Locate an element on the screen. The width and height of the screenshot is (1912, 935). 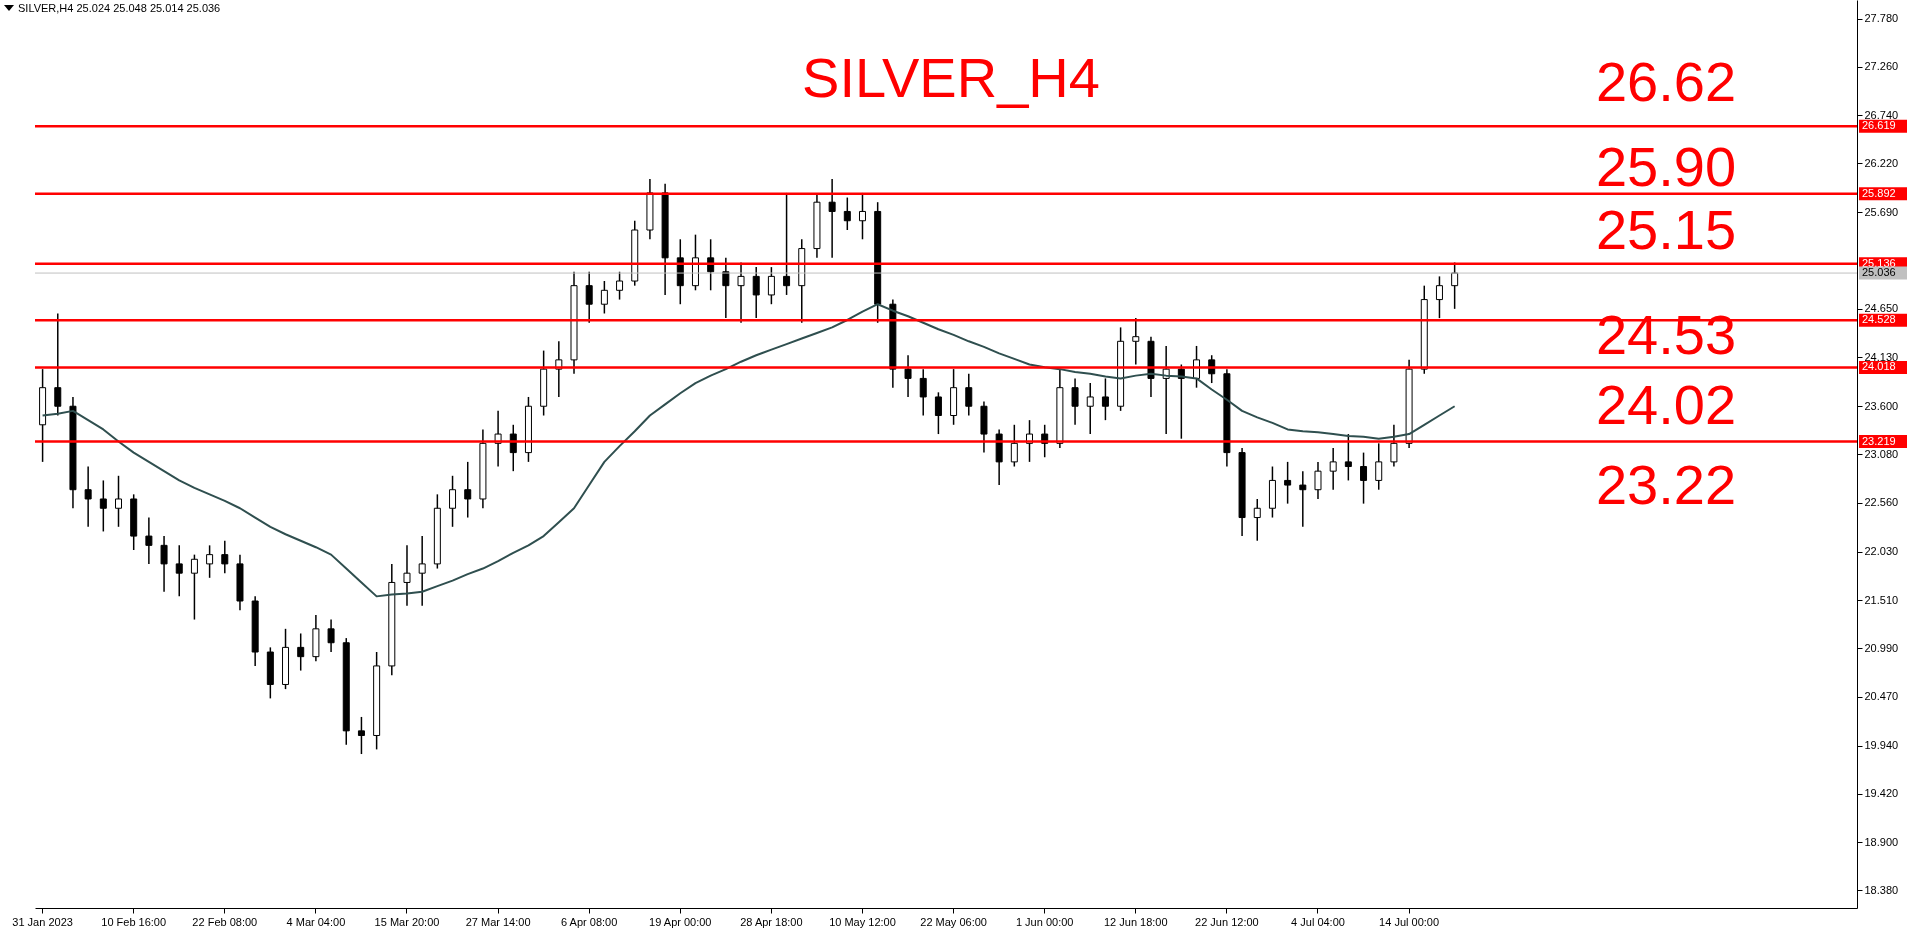
annotation: 26.62 is located at coordinates (1666, 82).